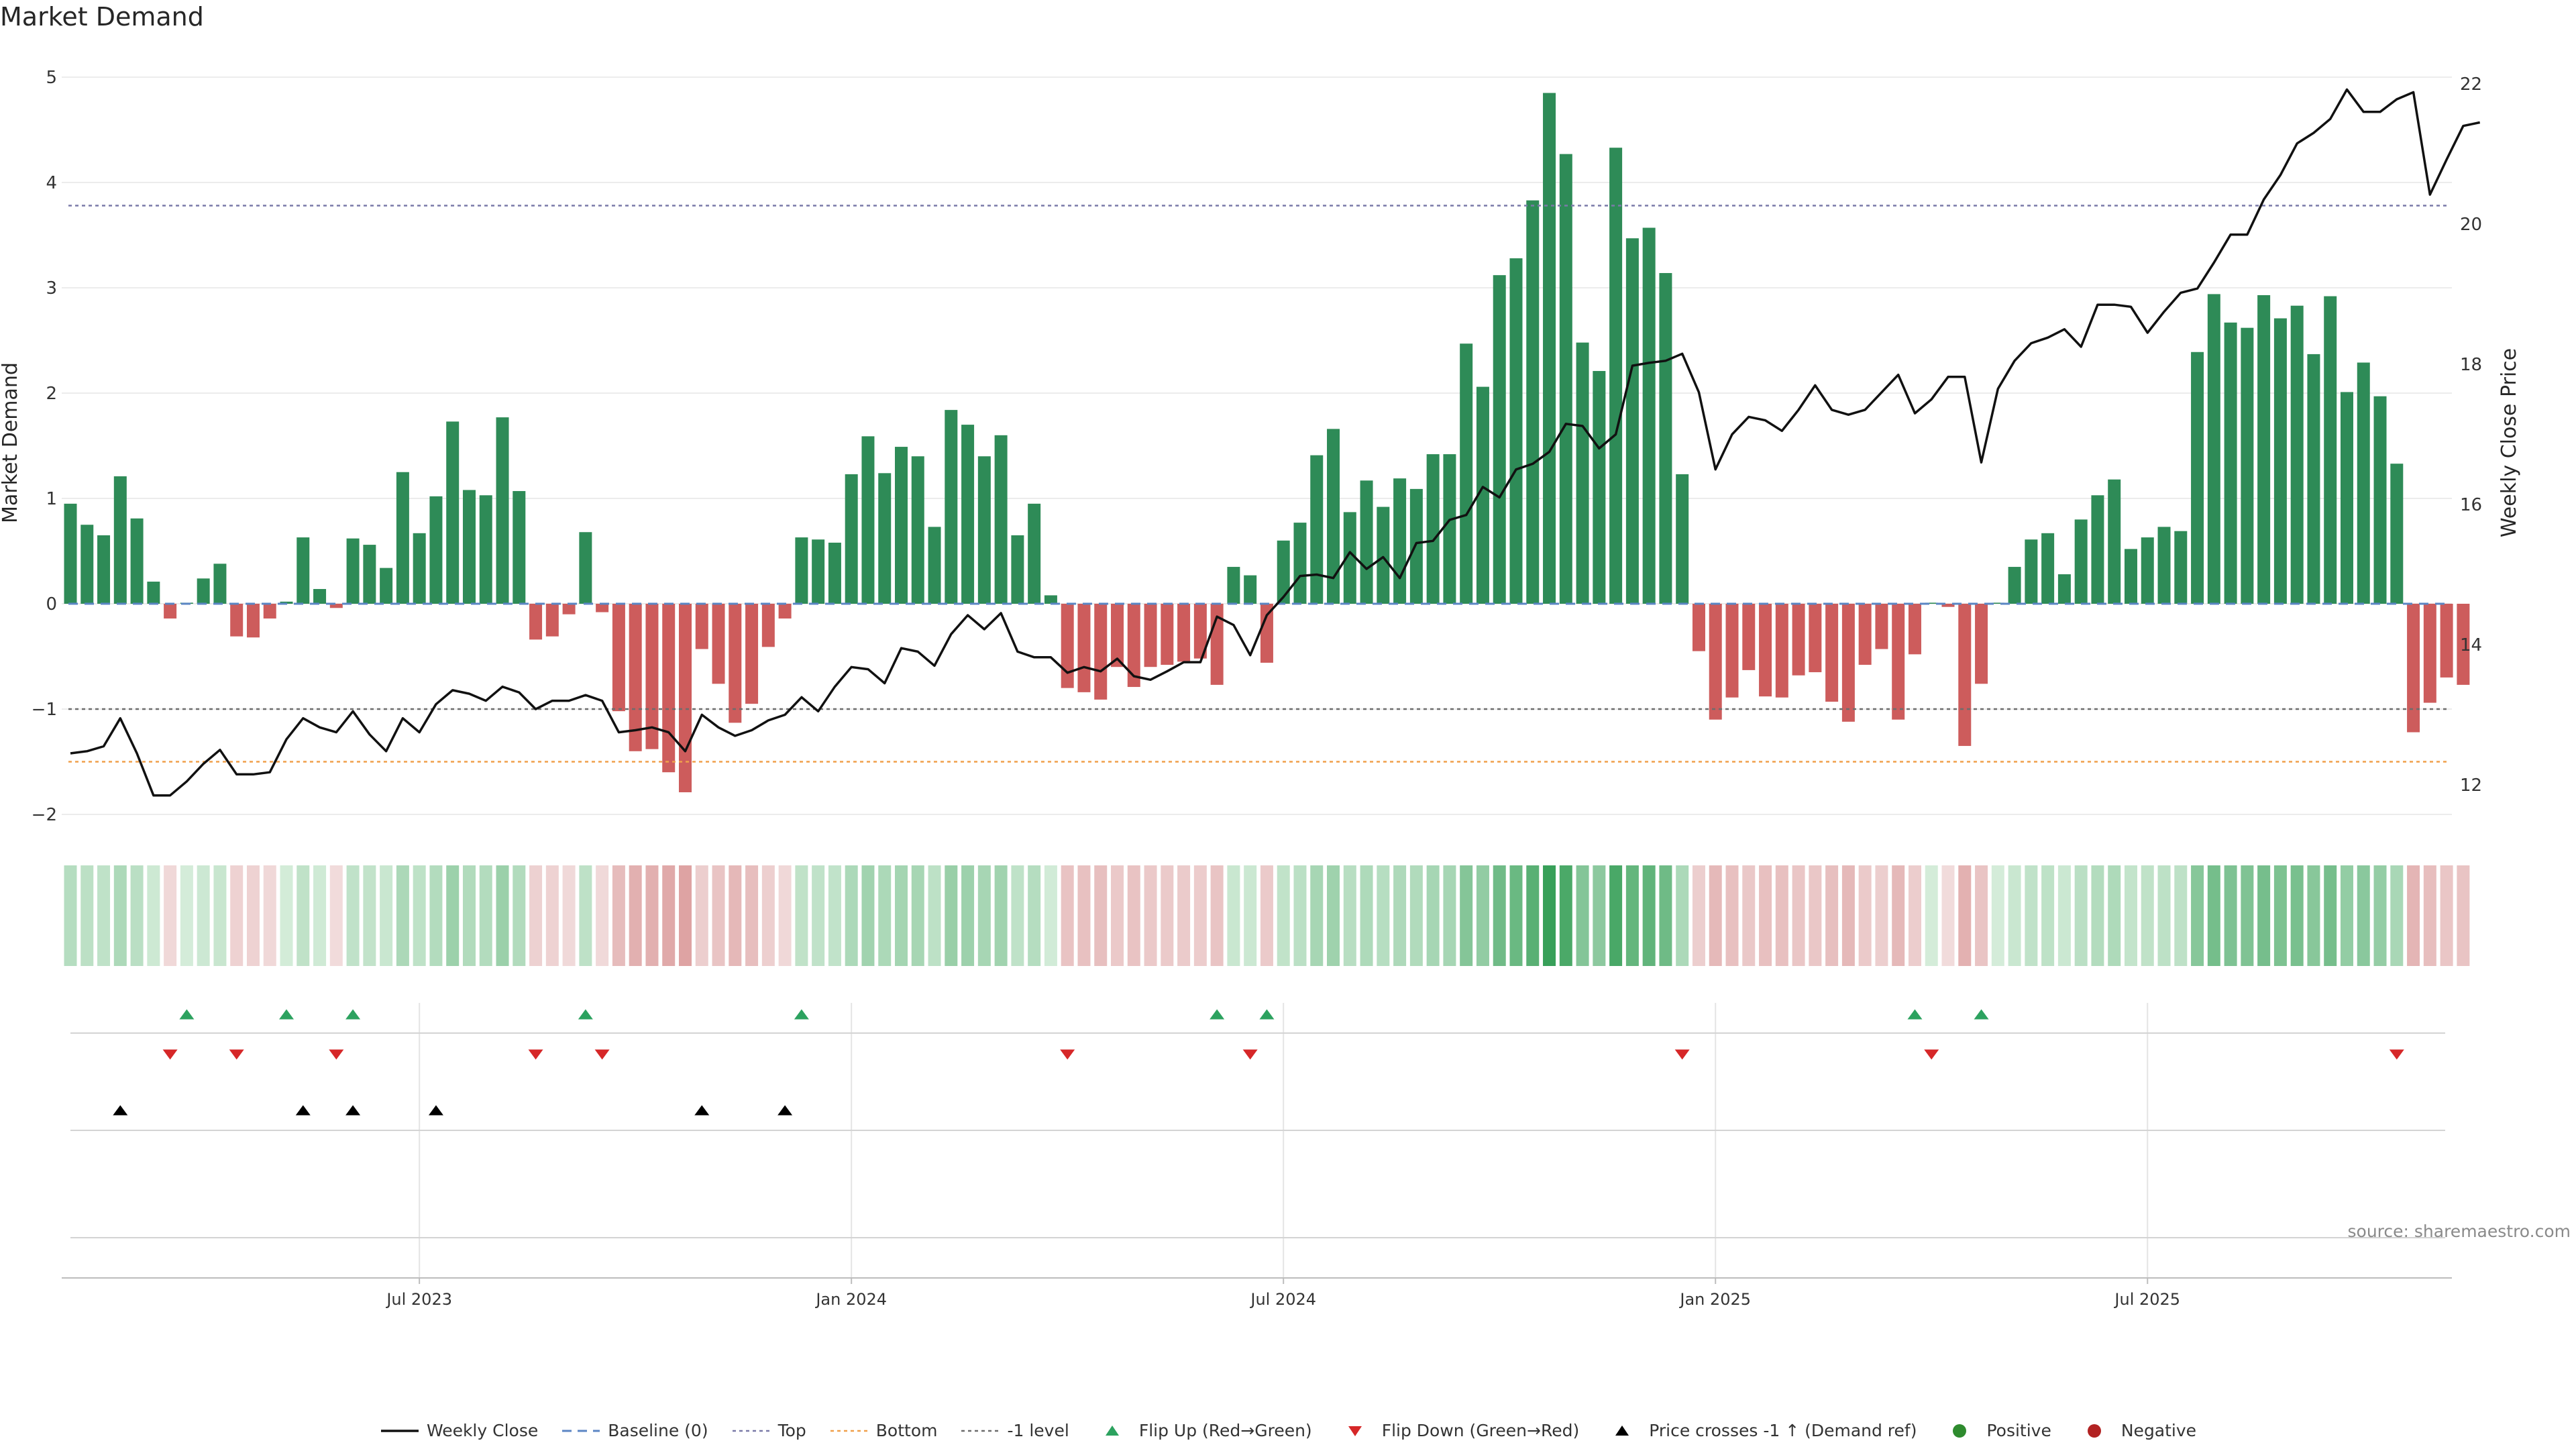 The width and height of the screenshot is (2576, 1449). I want to click on x-tick-label: Jul 2024, so click(1282, 1299).